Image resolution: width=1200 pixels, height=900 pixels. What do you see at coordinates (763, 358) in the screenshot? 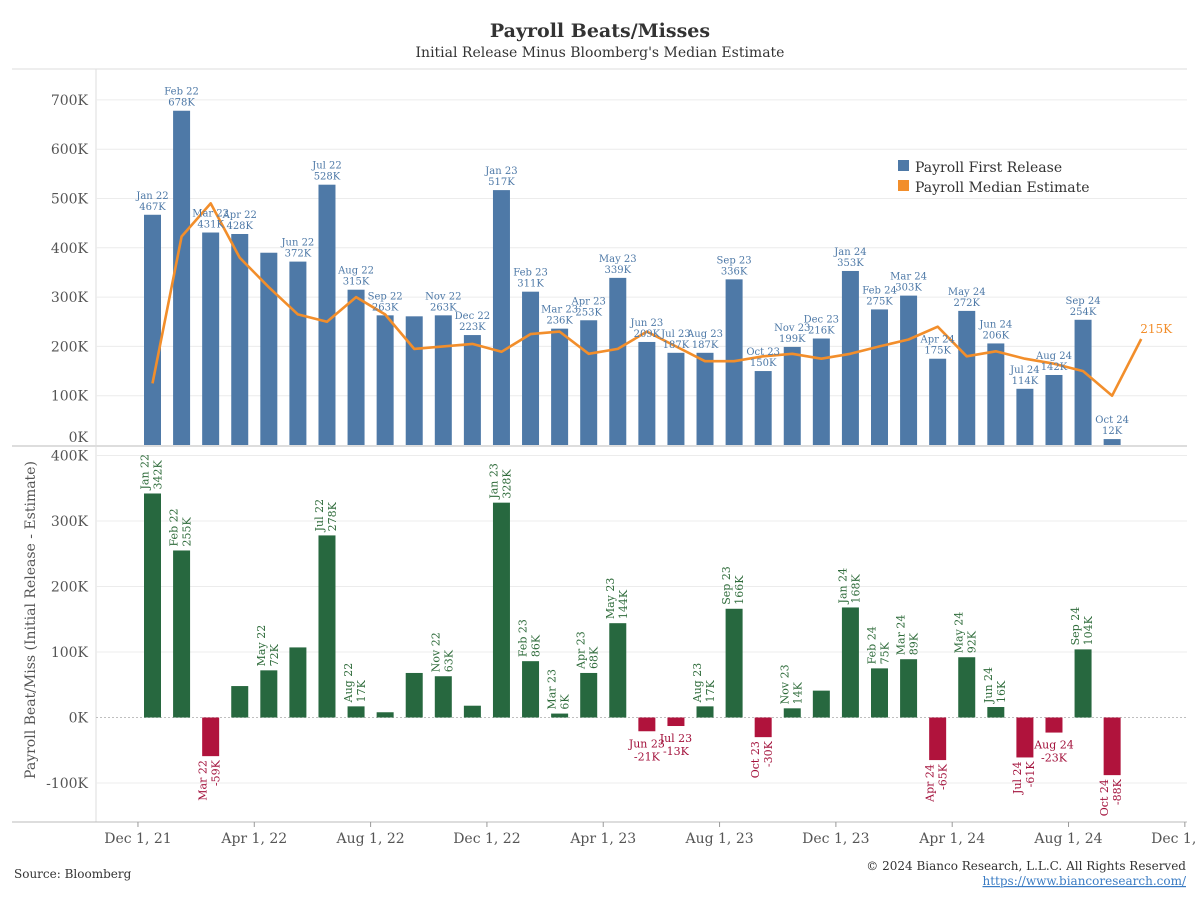
I see `release-bar-label: Oct 23 150K` at bounding box center [763, 358].